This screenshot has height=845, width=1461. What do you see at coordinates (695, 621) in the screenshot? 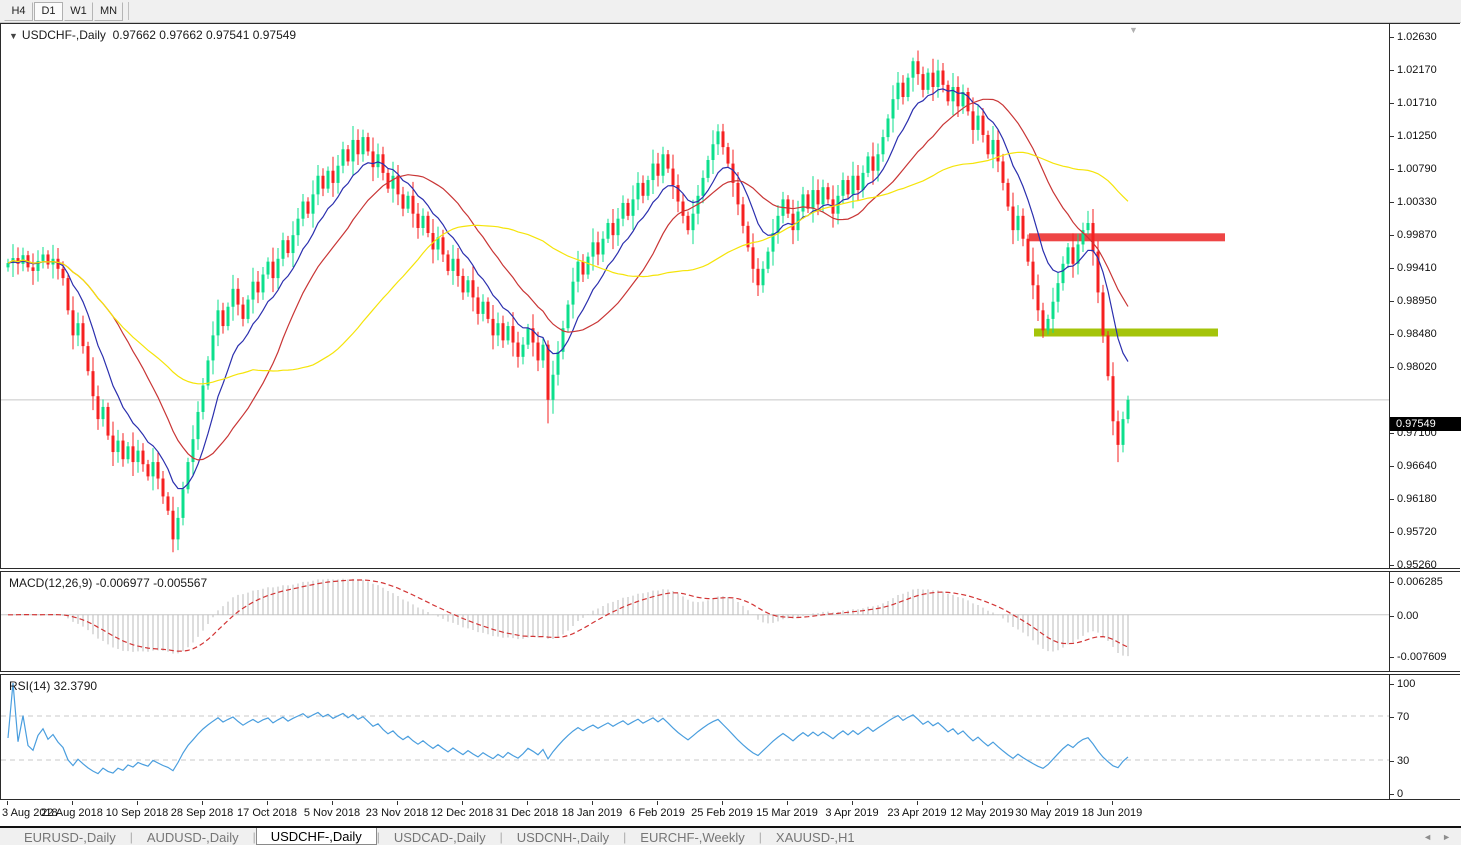
I see `macd-chart-canvas` at bounding box center [695, 621].